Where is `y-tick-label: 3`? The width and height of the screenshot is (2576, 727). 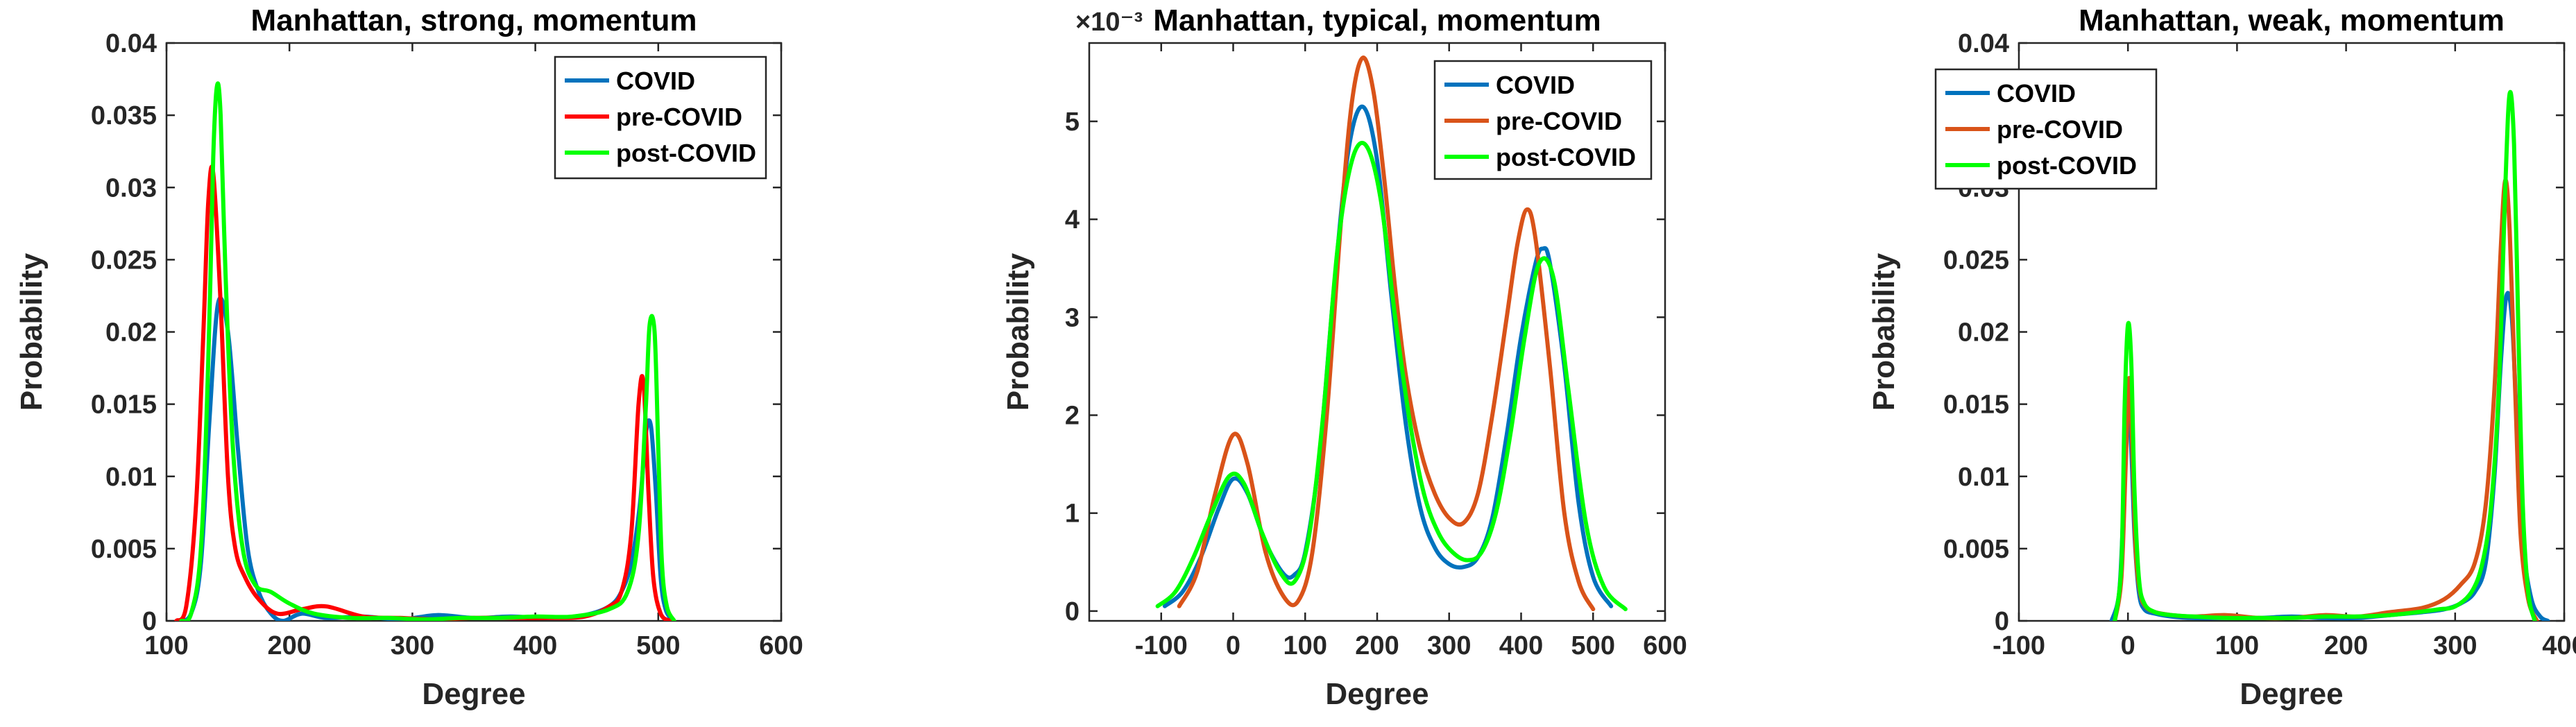 y-tick-label: 3 is located at coordinates (1072, 317).